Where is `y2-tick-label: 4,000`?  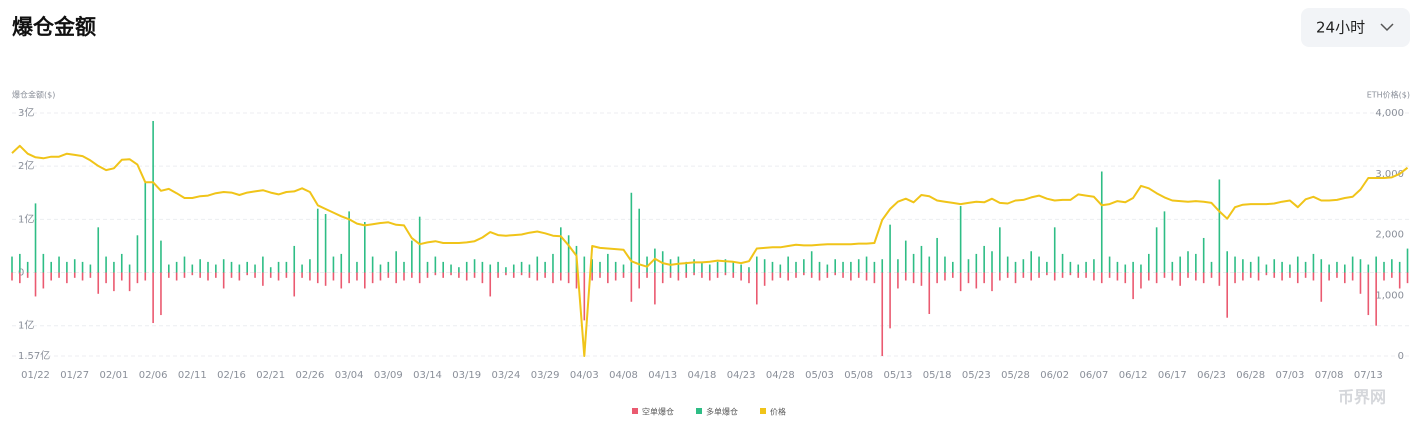
y2-tick-label: 4,000 is located at coordinates (1389, 113).